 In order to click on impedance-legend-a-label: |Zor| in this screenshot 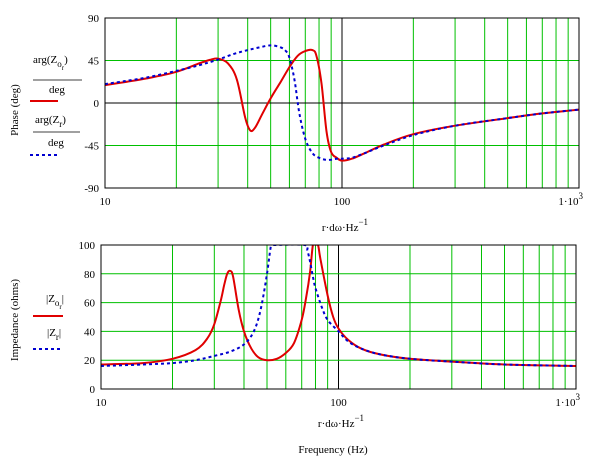, I will do `click(55, 302)`.